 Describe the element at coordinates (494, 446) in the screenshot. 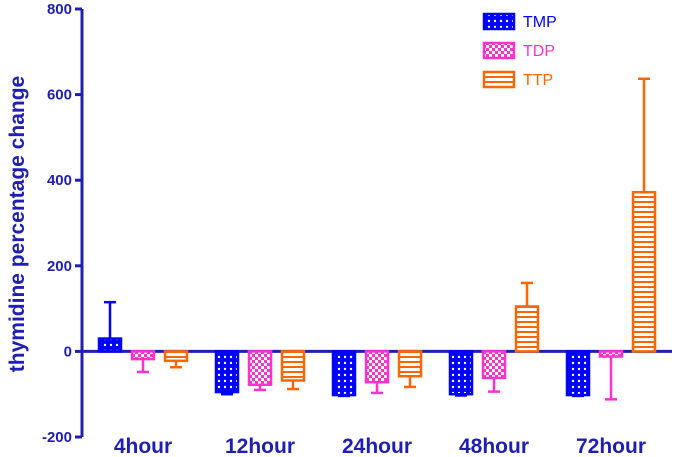

I see `x-tick-label: 48hour` at that location.